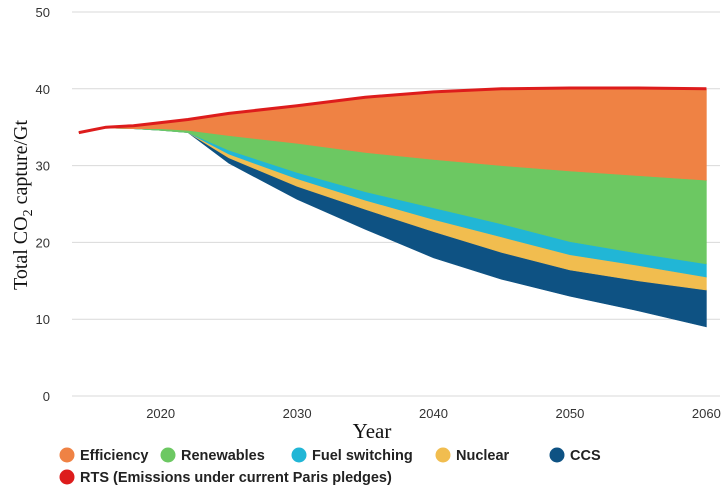 This screenshot has width=726, height=492. What do you see at coordinates (223, 456) in the screenshot?
I see `legend-label: Renewables` at bounding box center [223, 456].